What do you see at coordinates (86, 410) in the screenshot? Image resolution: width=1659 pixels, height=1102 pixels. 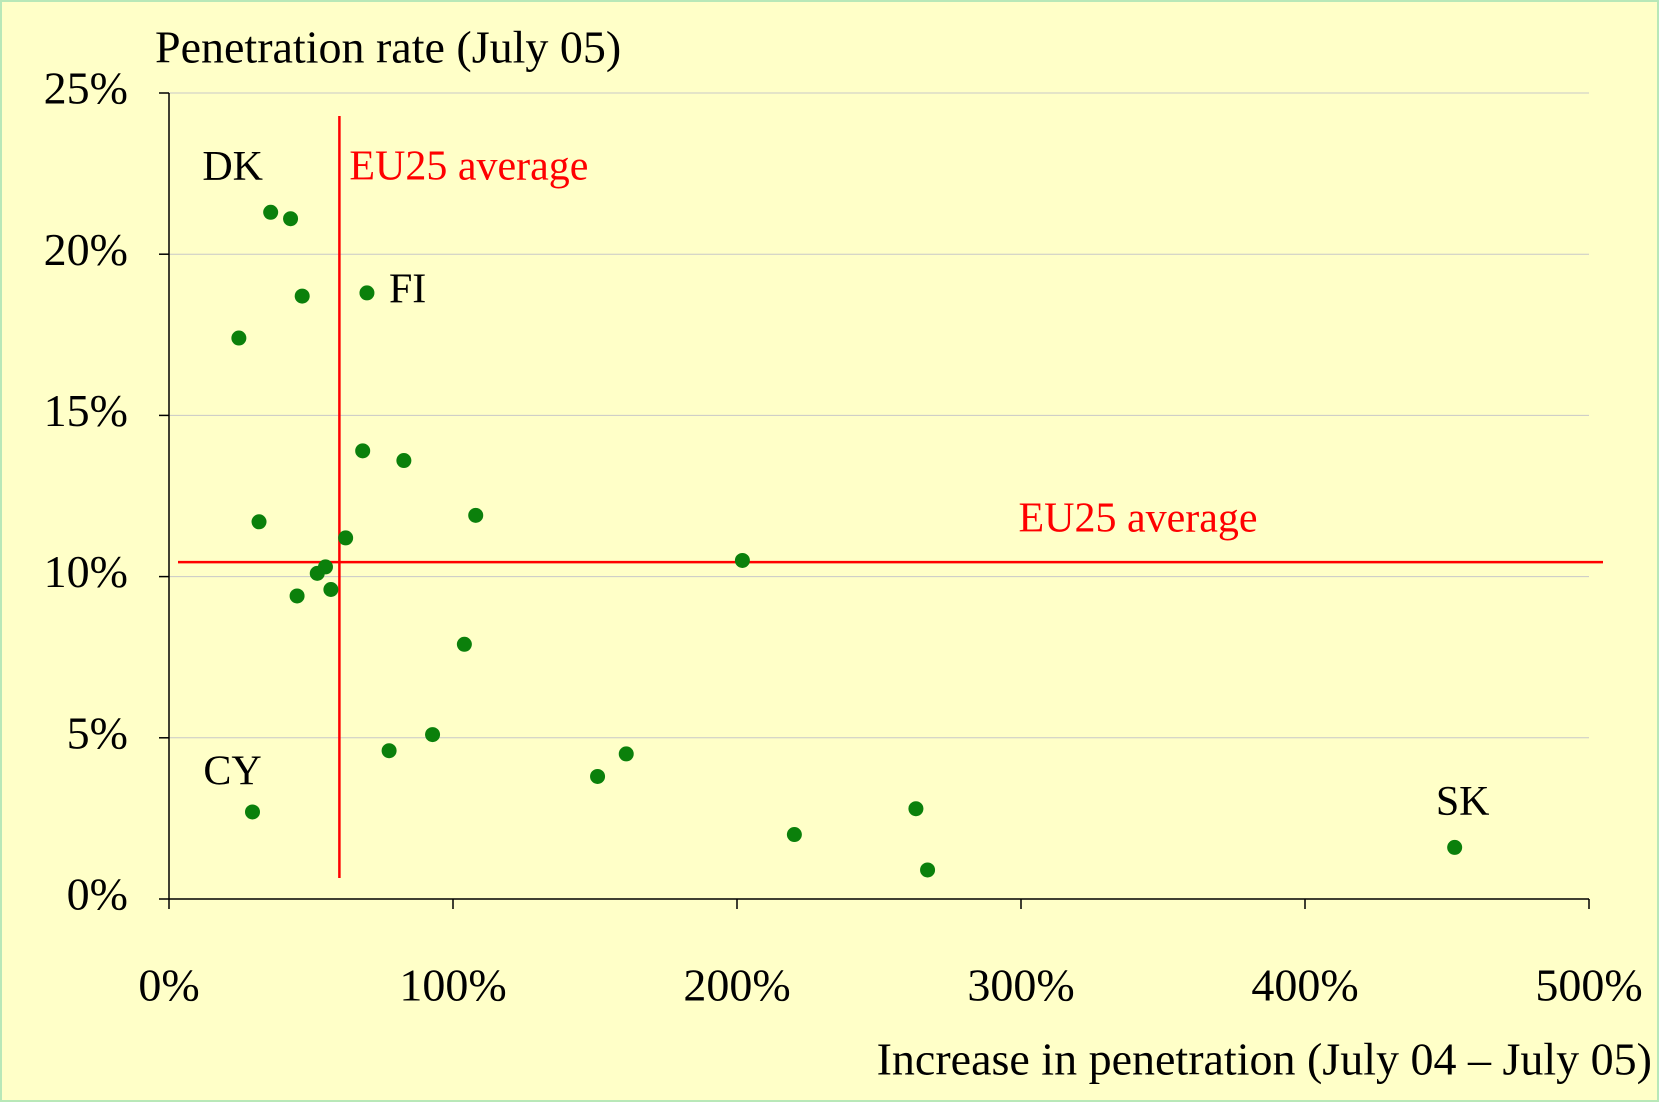 I see `y-tick-label: 15%` at bounding box center [86, 410].